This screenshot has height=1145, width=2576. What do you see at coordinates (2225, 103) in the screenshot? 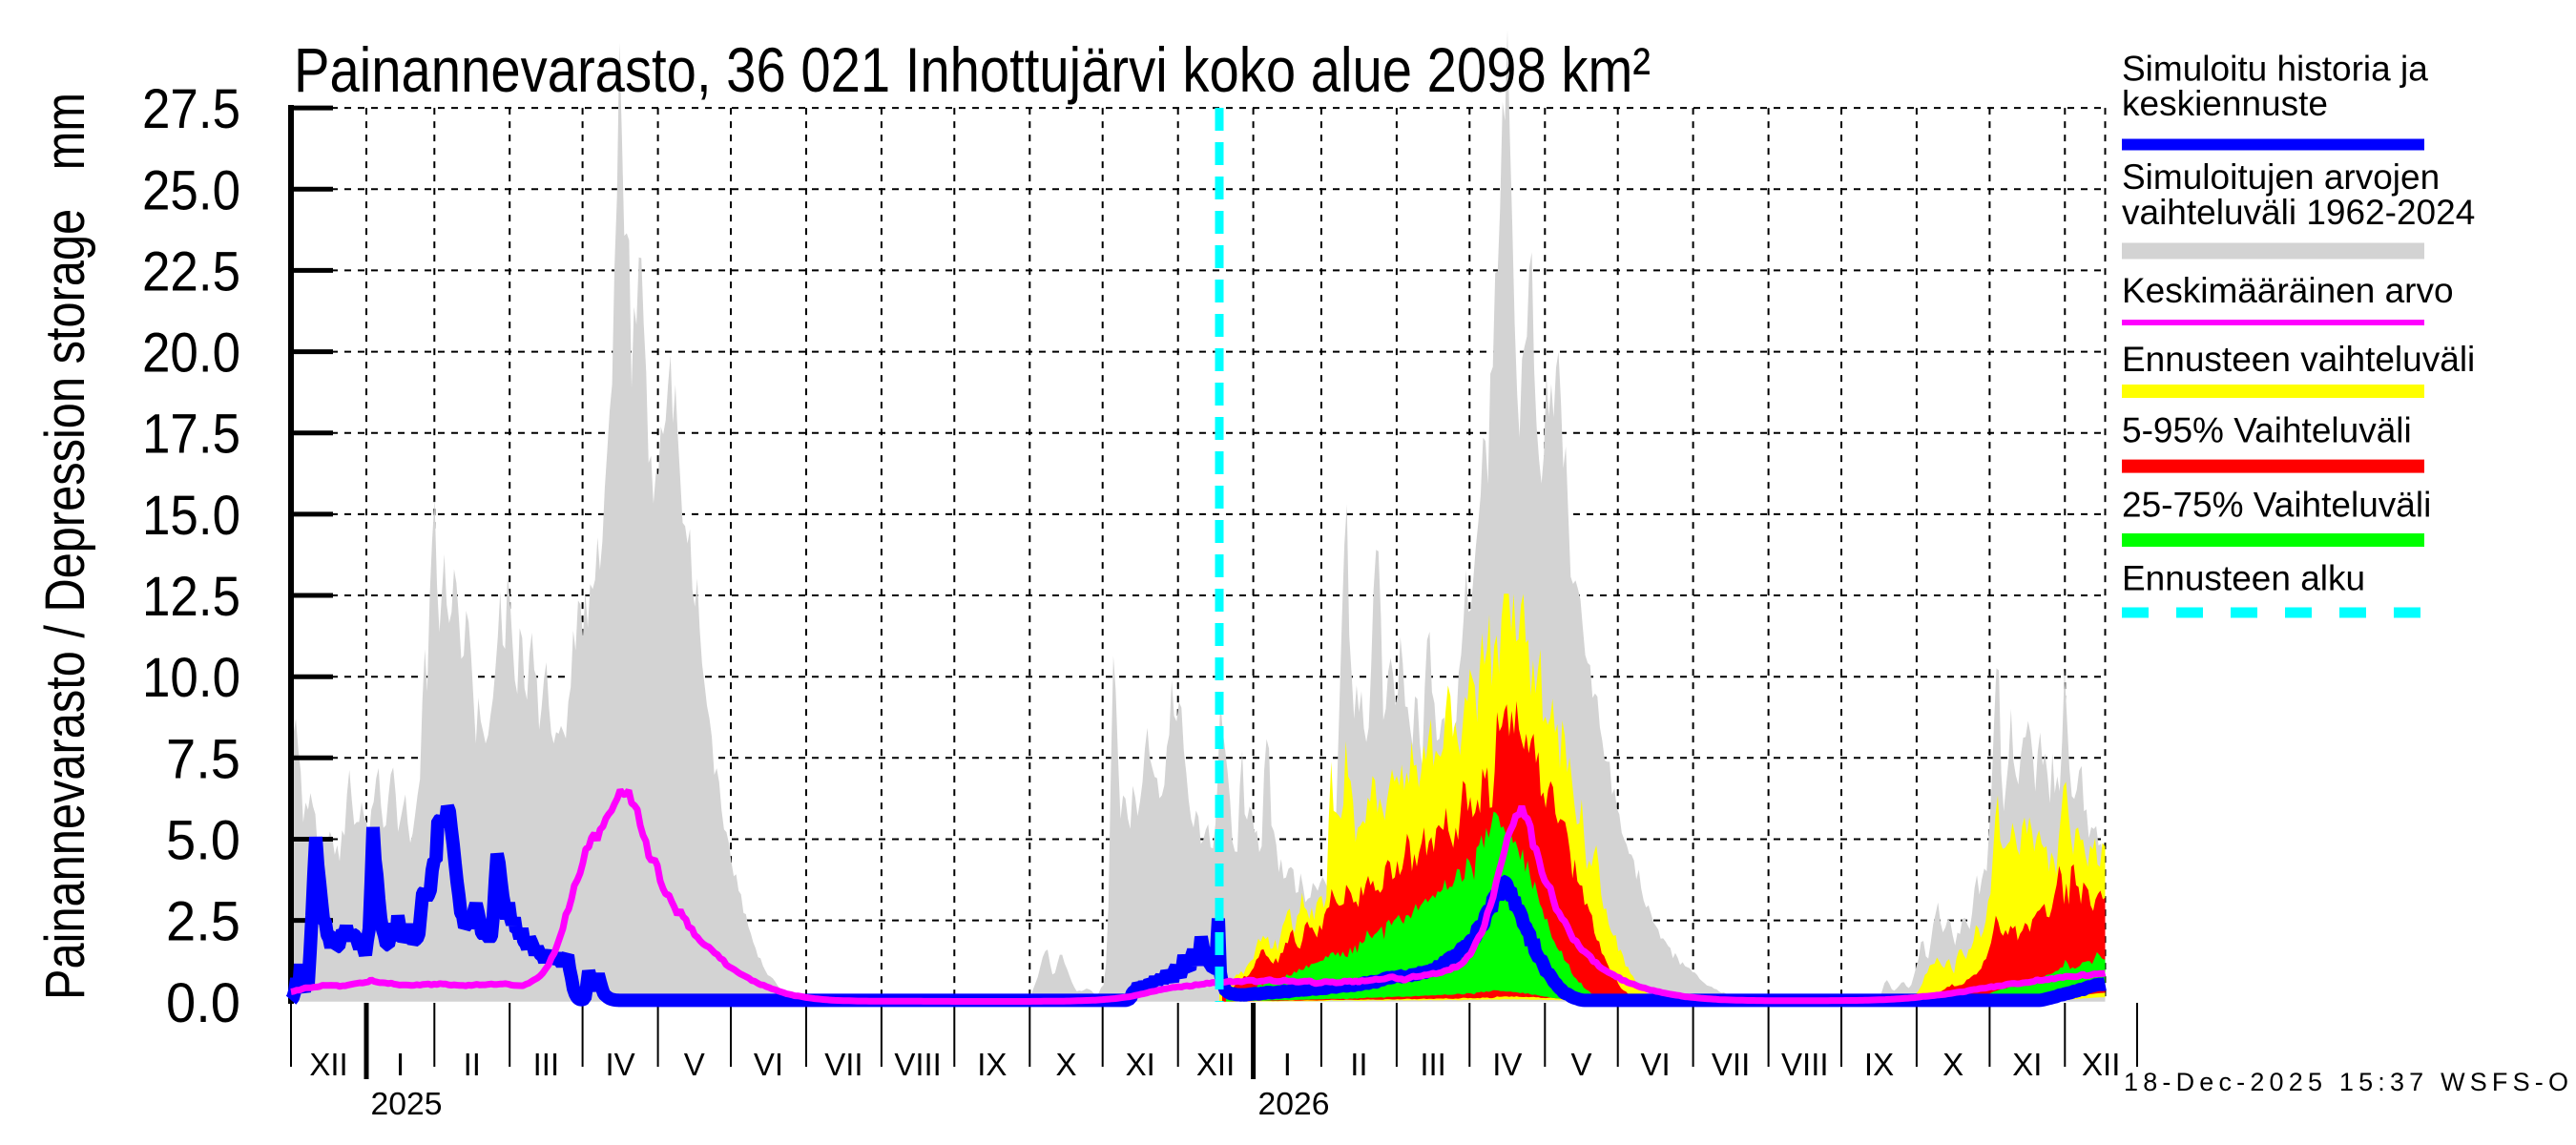
I see `svg-text: keskiennuste` at bounding box center [2225, 103].